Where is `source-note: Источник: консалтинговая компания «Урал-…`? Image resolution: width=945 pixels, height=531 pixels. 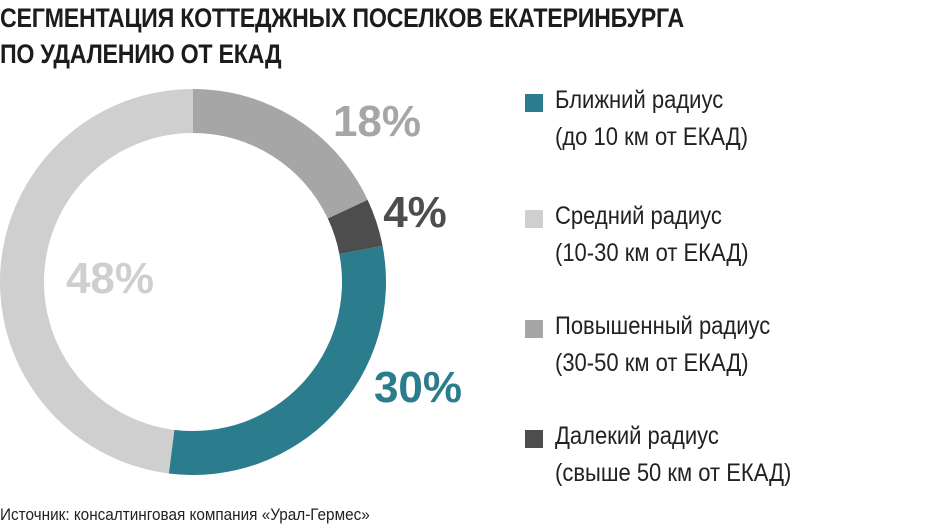 source-note: Источник: консалтинговая компания «Урал-… is located at coordinates (185, 514).